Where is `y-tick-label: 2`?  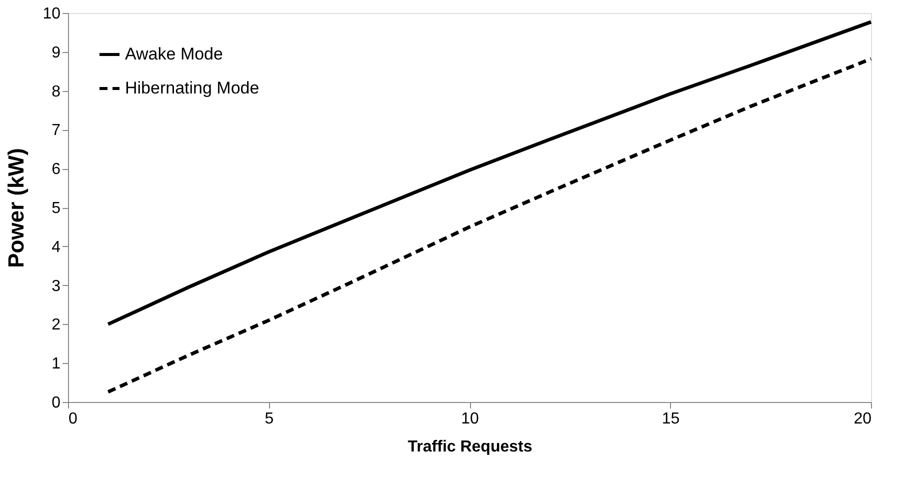 y-tick-label: 2 is located at coordinates (56, 325).